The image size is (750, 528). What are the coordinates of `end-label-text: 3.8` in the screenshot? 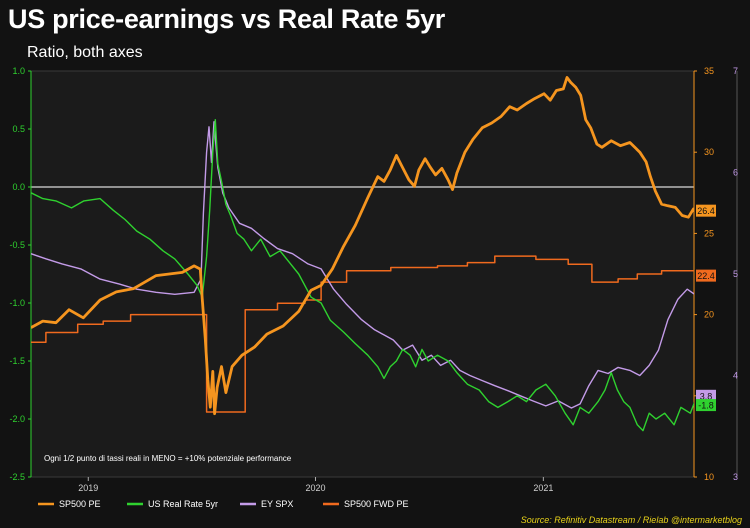 It's located at (706, 396).